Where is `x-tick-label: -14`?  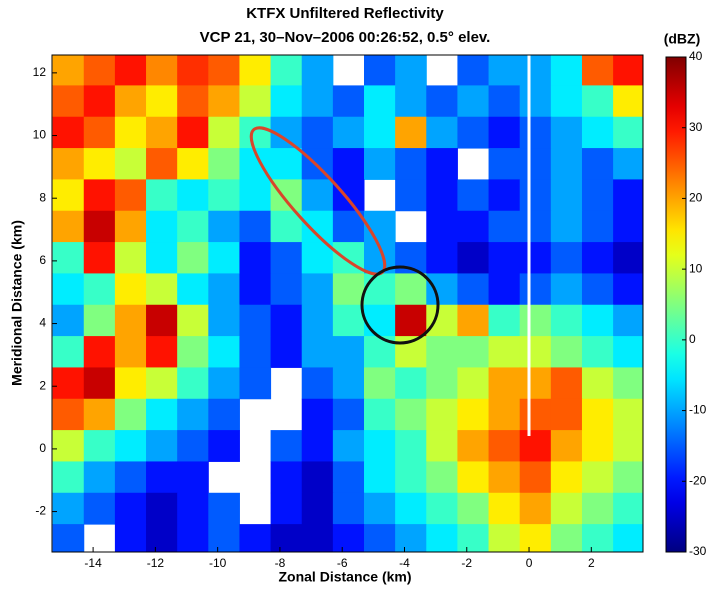 x-tick-label: -14 is located at coordinates (93, 563).